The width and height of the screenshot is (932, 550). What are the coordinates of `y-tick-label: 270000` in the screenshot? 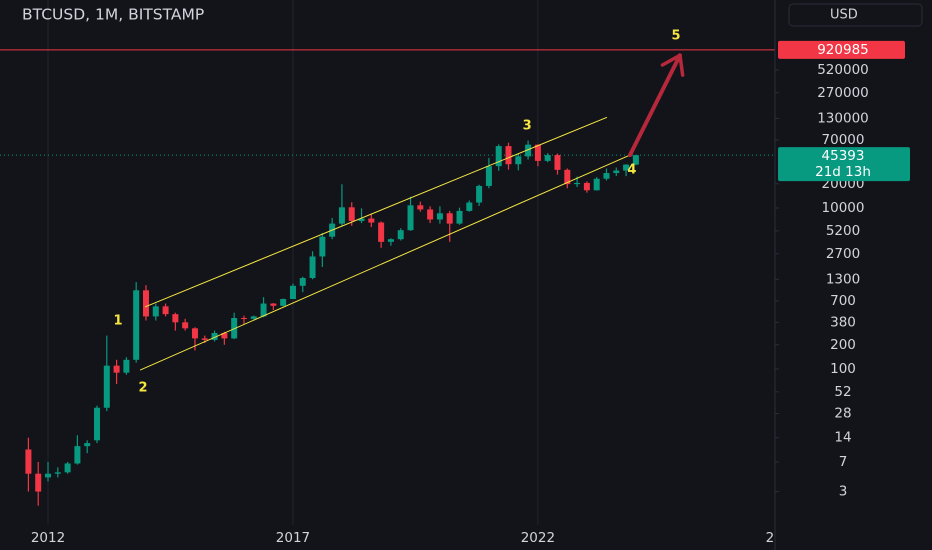 It's located at (843, 93).